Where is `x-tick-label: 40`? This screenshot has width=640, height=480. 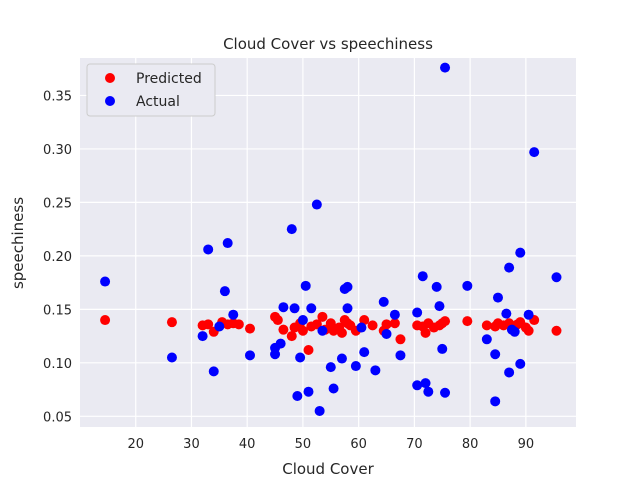 x-tick-label: 40 is located at coordinates (247, 444).